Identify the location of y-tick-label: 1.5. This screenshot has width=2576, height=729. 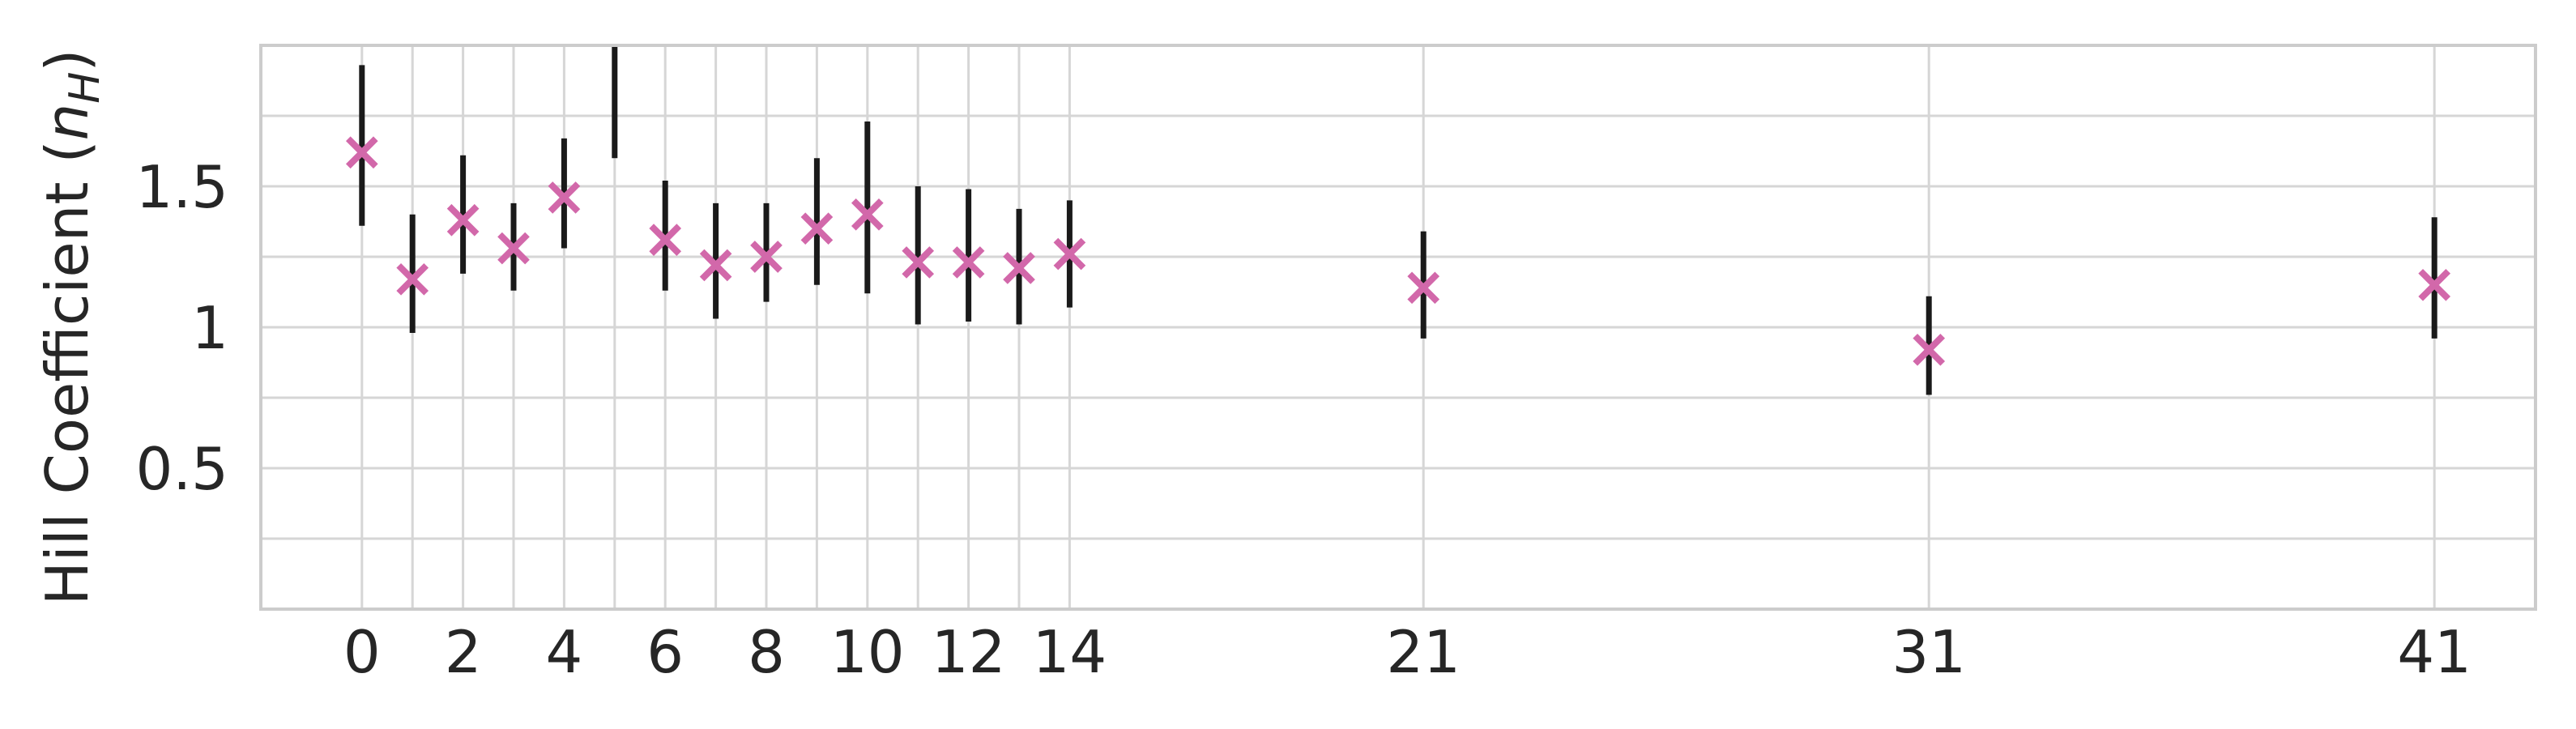
(181, 187).